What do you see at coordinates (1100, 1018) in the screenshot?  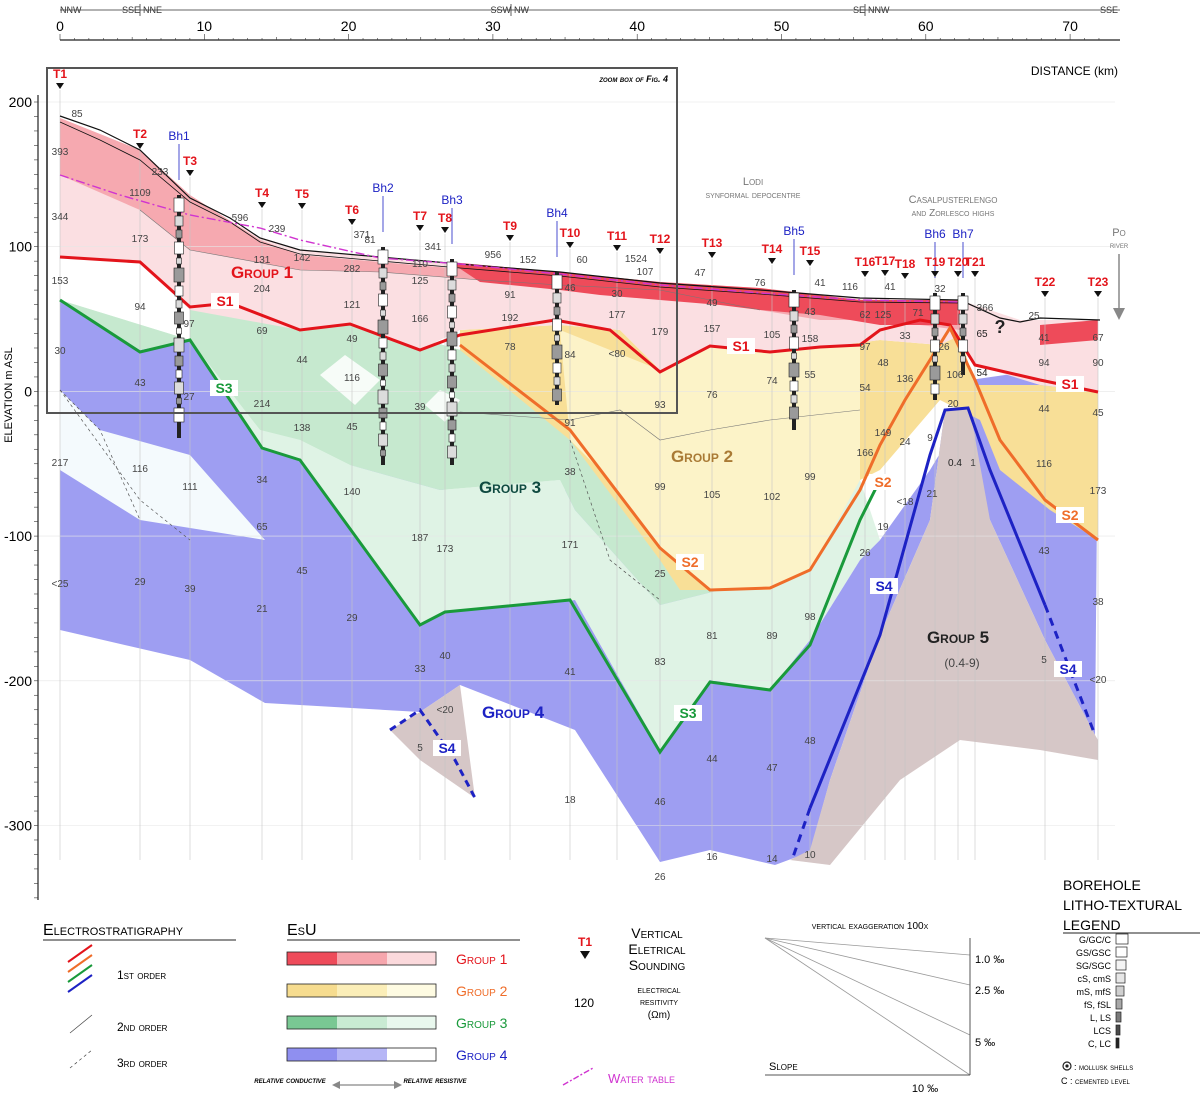 I see `borehole-class-label: L, LS` at bounding box center [1100, 1018].